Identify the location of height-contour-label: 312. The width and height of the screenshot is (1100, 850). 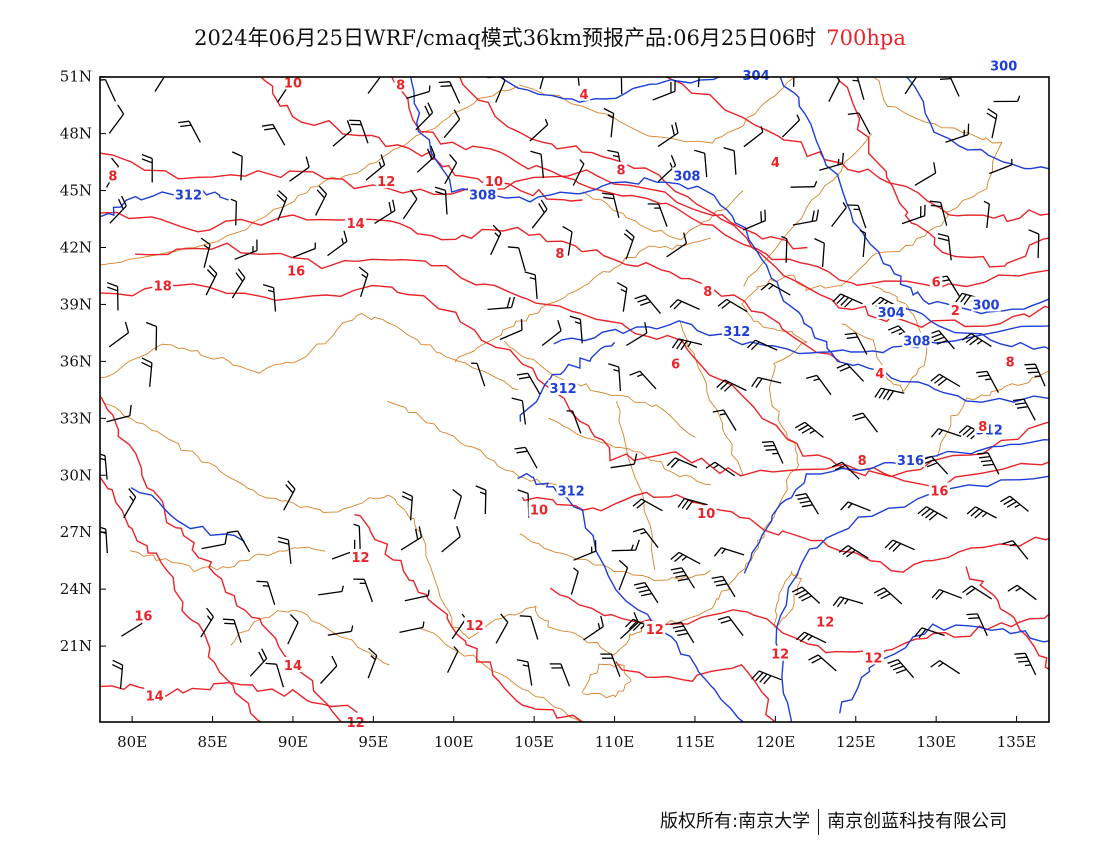
(188, 195).